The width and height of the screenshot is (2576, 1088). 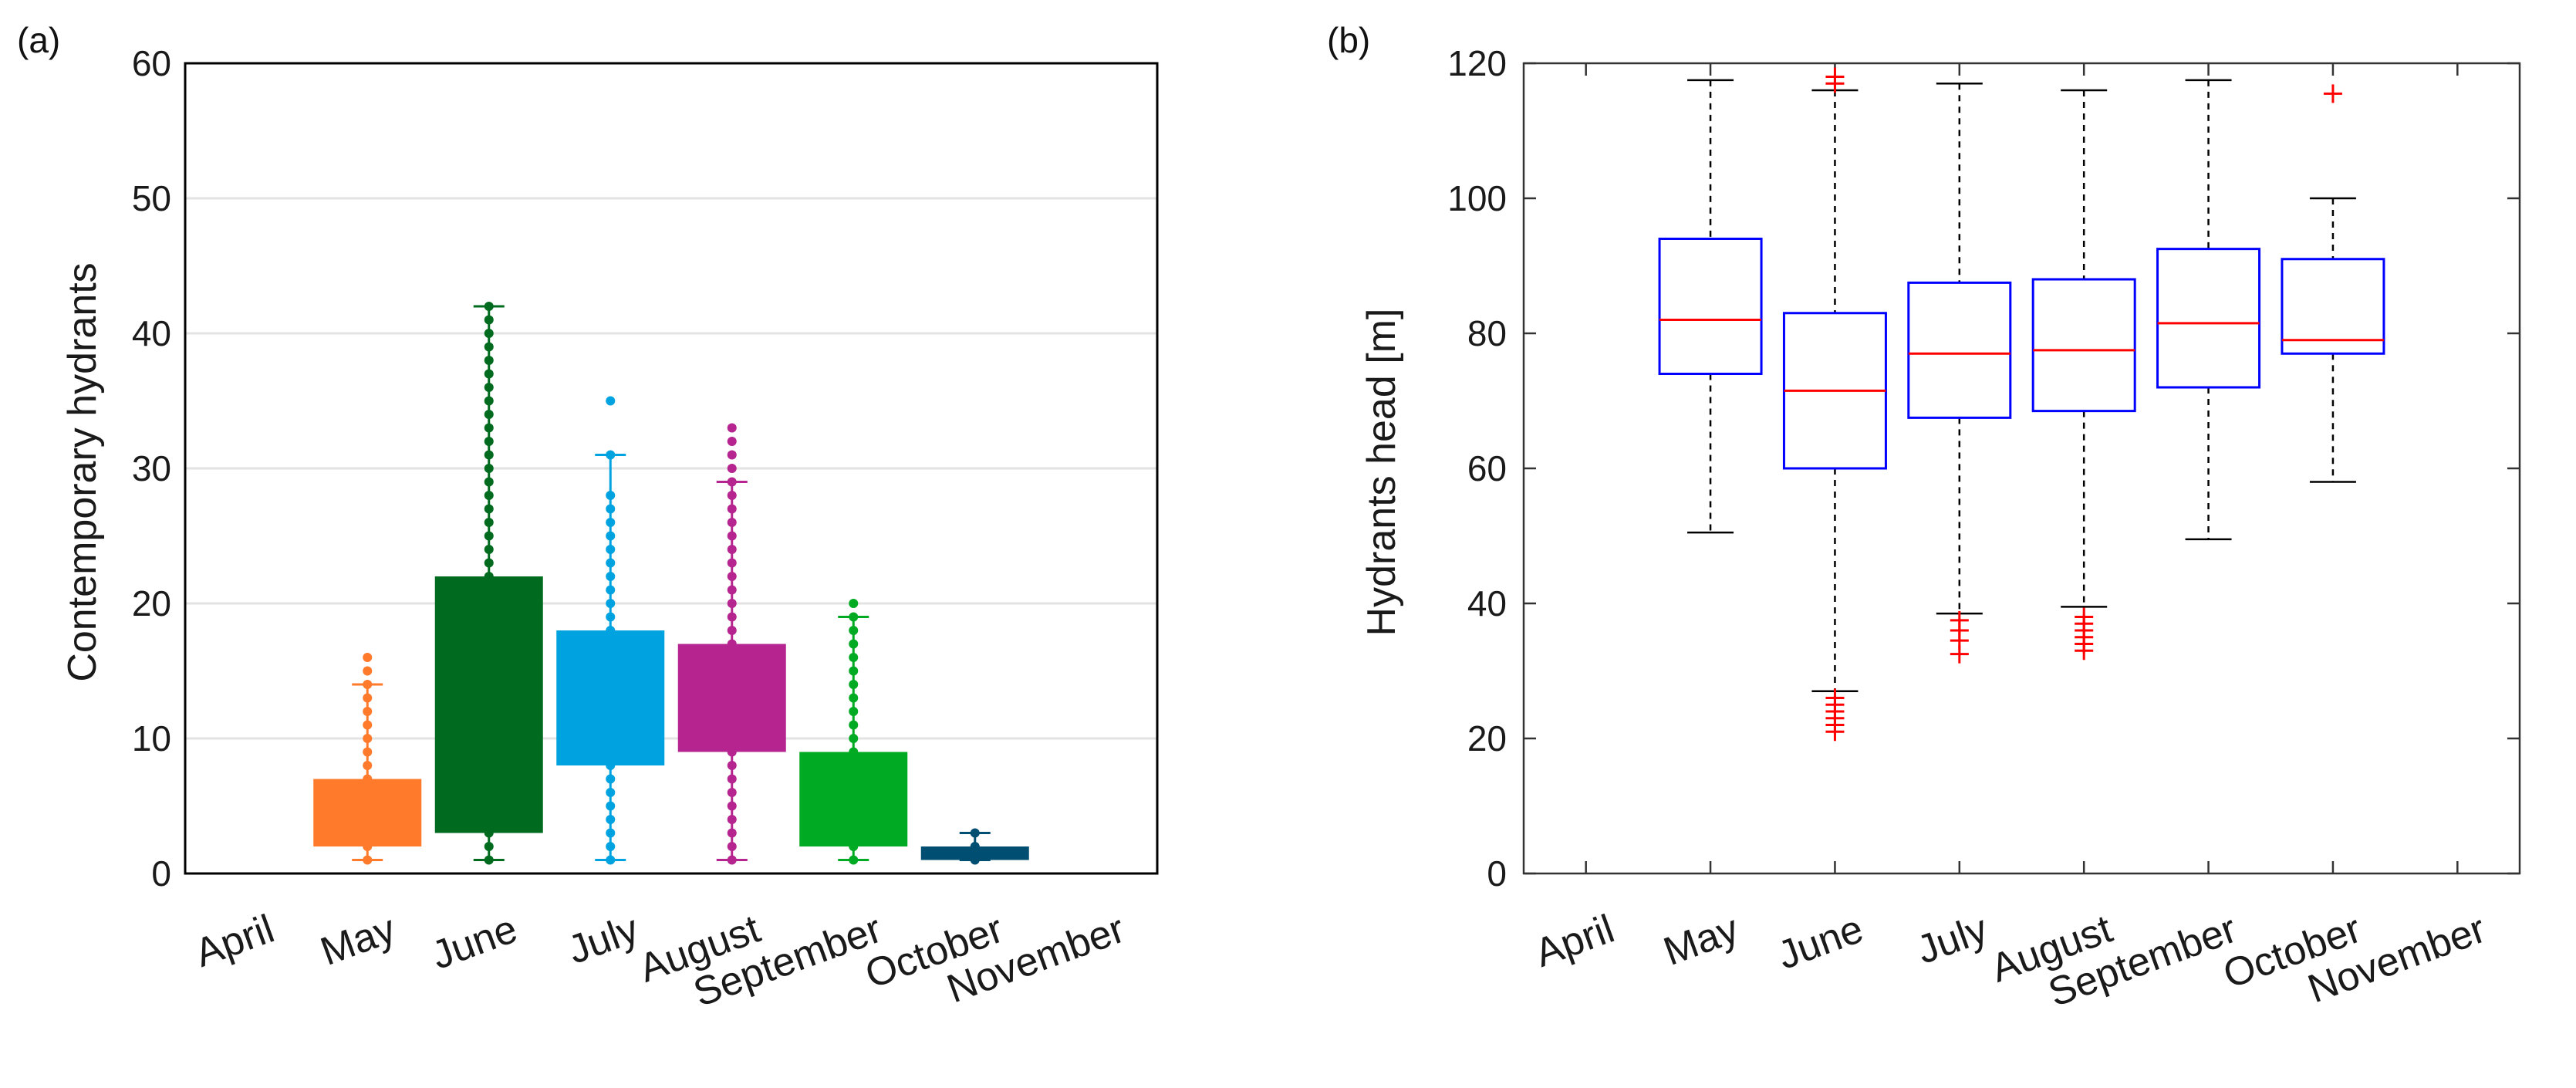 What do you see at coordinates (2083, 345) in the screenshot?
I see `panel-b-box-august` at bounding box center [2083, 345].